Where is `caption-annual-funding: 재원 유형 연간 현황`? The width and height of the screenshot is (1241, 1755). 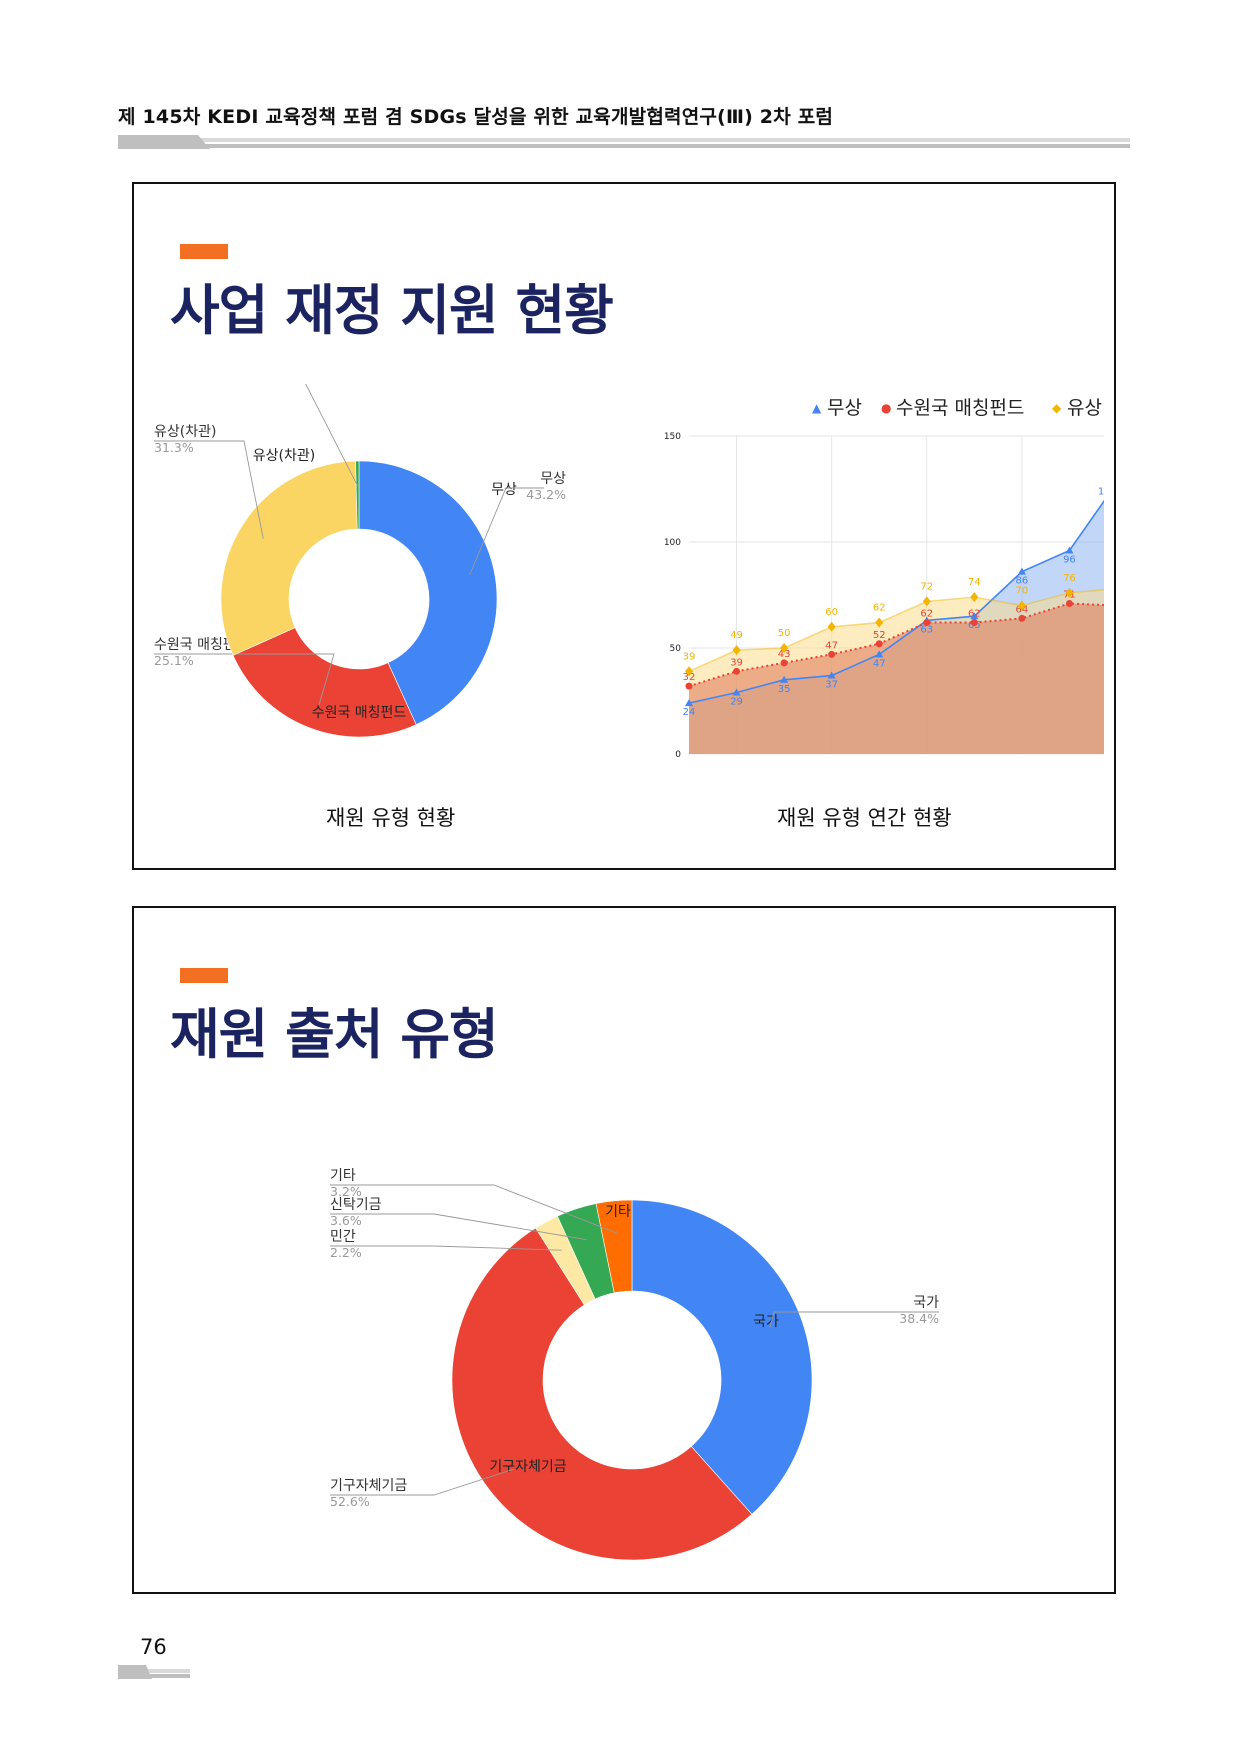 caption-annual-funding: 재원 유형 연간 현황 is located at coordinates (864, 818).